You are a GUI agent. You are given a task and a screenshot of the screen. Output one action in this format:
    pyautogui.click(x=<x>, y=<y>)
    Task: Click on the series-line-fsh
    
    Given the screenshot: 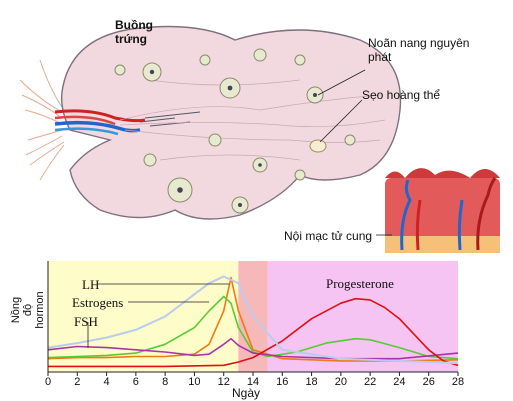 What is the action you would take?
    pyautogui.click(x=253, y=348)
    